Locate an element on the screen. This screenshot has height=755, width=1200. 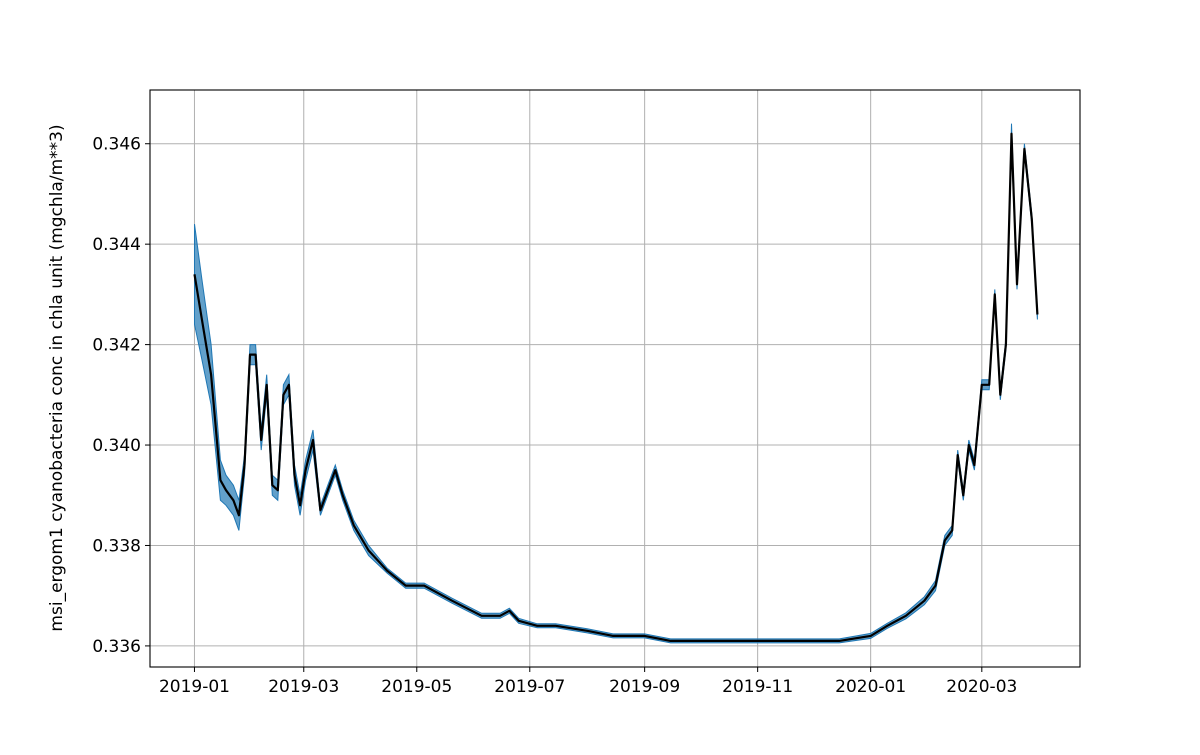
y-tick-label: 0.338 is located at coordinates (116, 546).